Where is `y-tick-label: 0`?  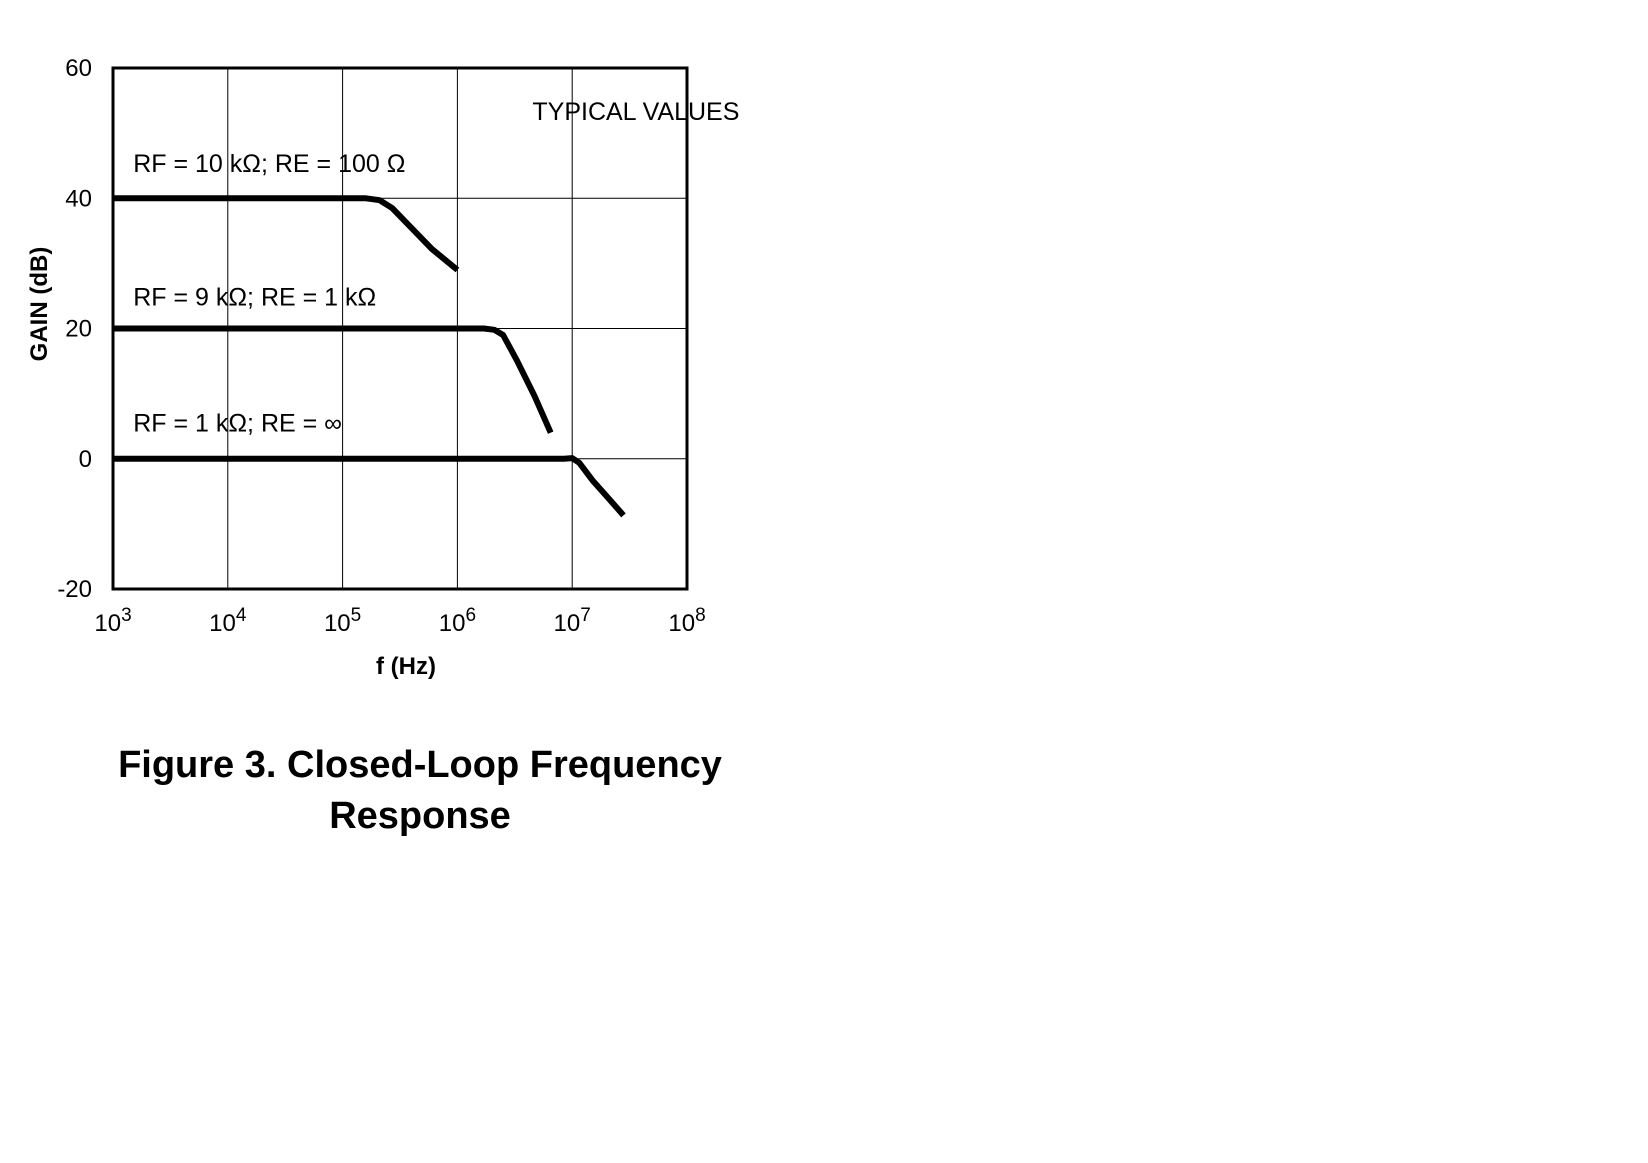 y-tick-label: 0 is located at coordinates (85, 459).